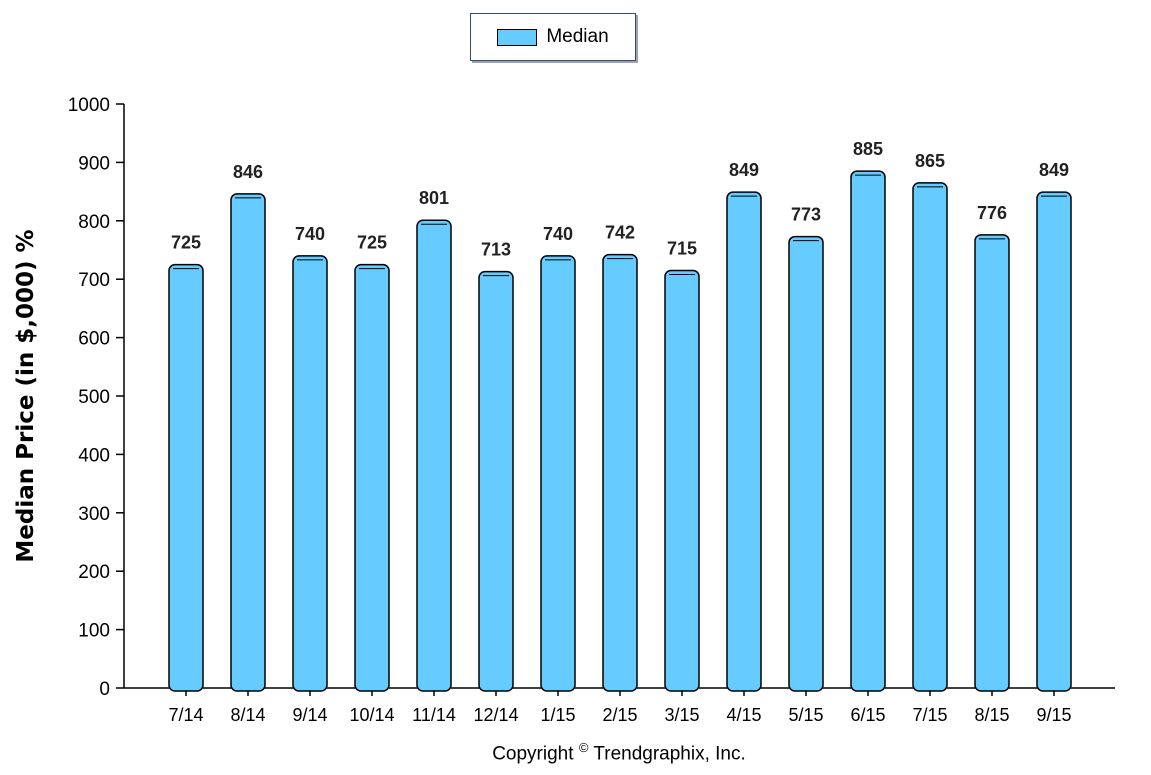 The height and width of the screenshot is (775, 1151). I want to click on x-tick-label: 9/14, so click(309, 715).